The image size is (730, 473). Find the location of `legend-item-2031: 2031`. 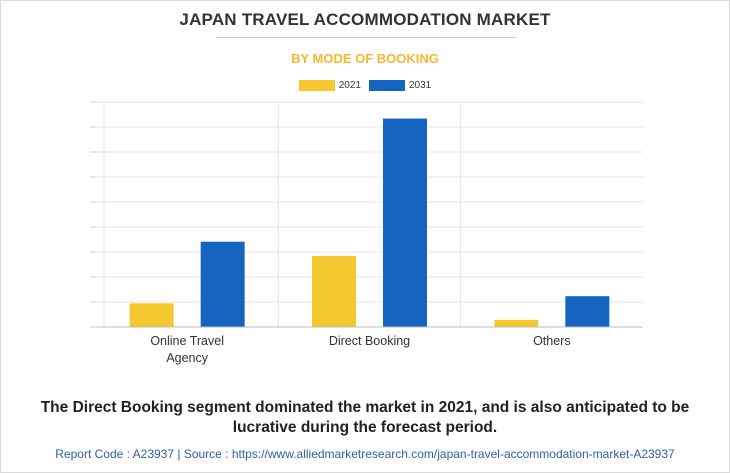

legend-item-2031: 2031 is located at coordinates (400, 85).